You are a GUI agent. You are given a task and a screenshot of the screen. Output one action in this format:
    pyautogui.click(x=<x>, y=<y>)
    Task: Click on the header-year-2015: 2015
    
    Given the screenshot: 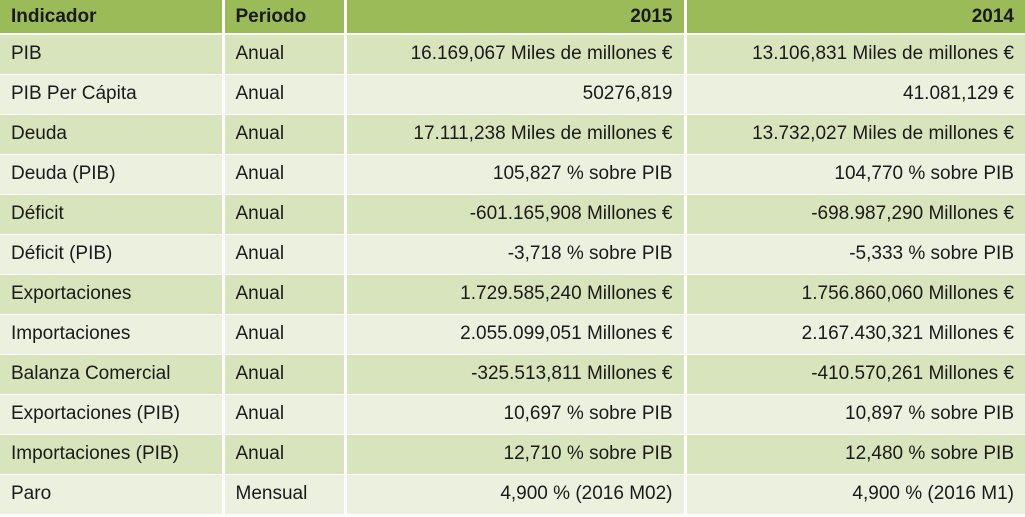 What is the action you would take?
    pyautogui.click(x=516, y=17)
    